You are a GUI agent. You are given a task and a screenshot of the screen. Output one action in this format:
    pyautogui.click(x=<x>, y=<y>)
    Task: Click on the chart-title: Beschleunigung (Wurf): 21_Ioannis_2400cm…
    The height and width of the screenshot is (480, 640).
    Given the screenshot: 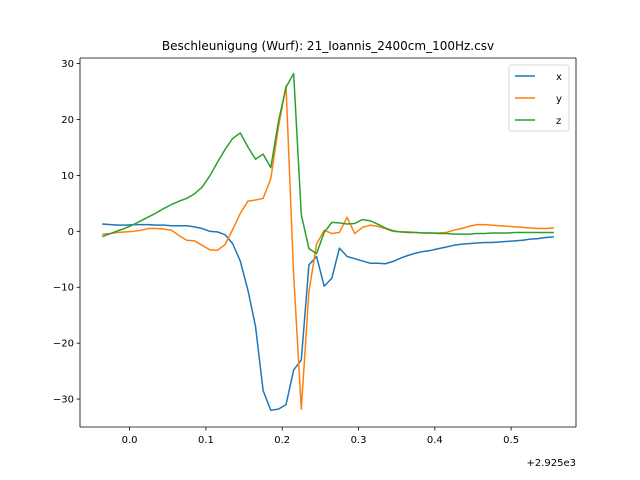 What is the action you would take?
    pyautogui.click(x=328, y=46)
    